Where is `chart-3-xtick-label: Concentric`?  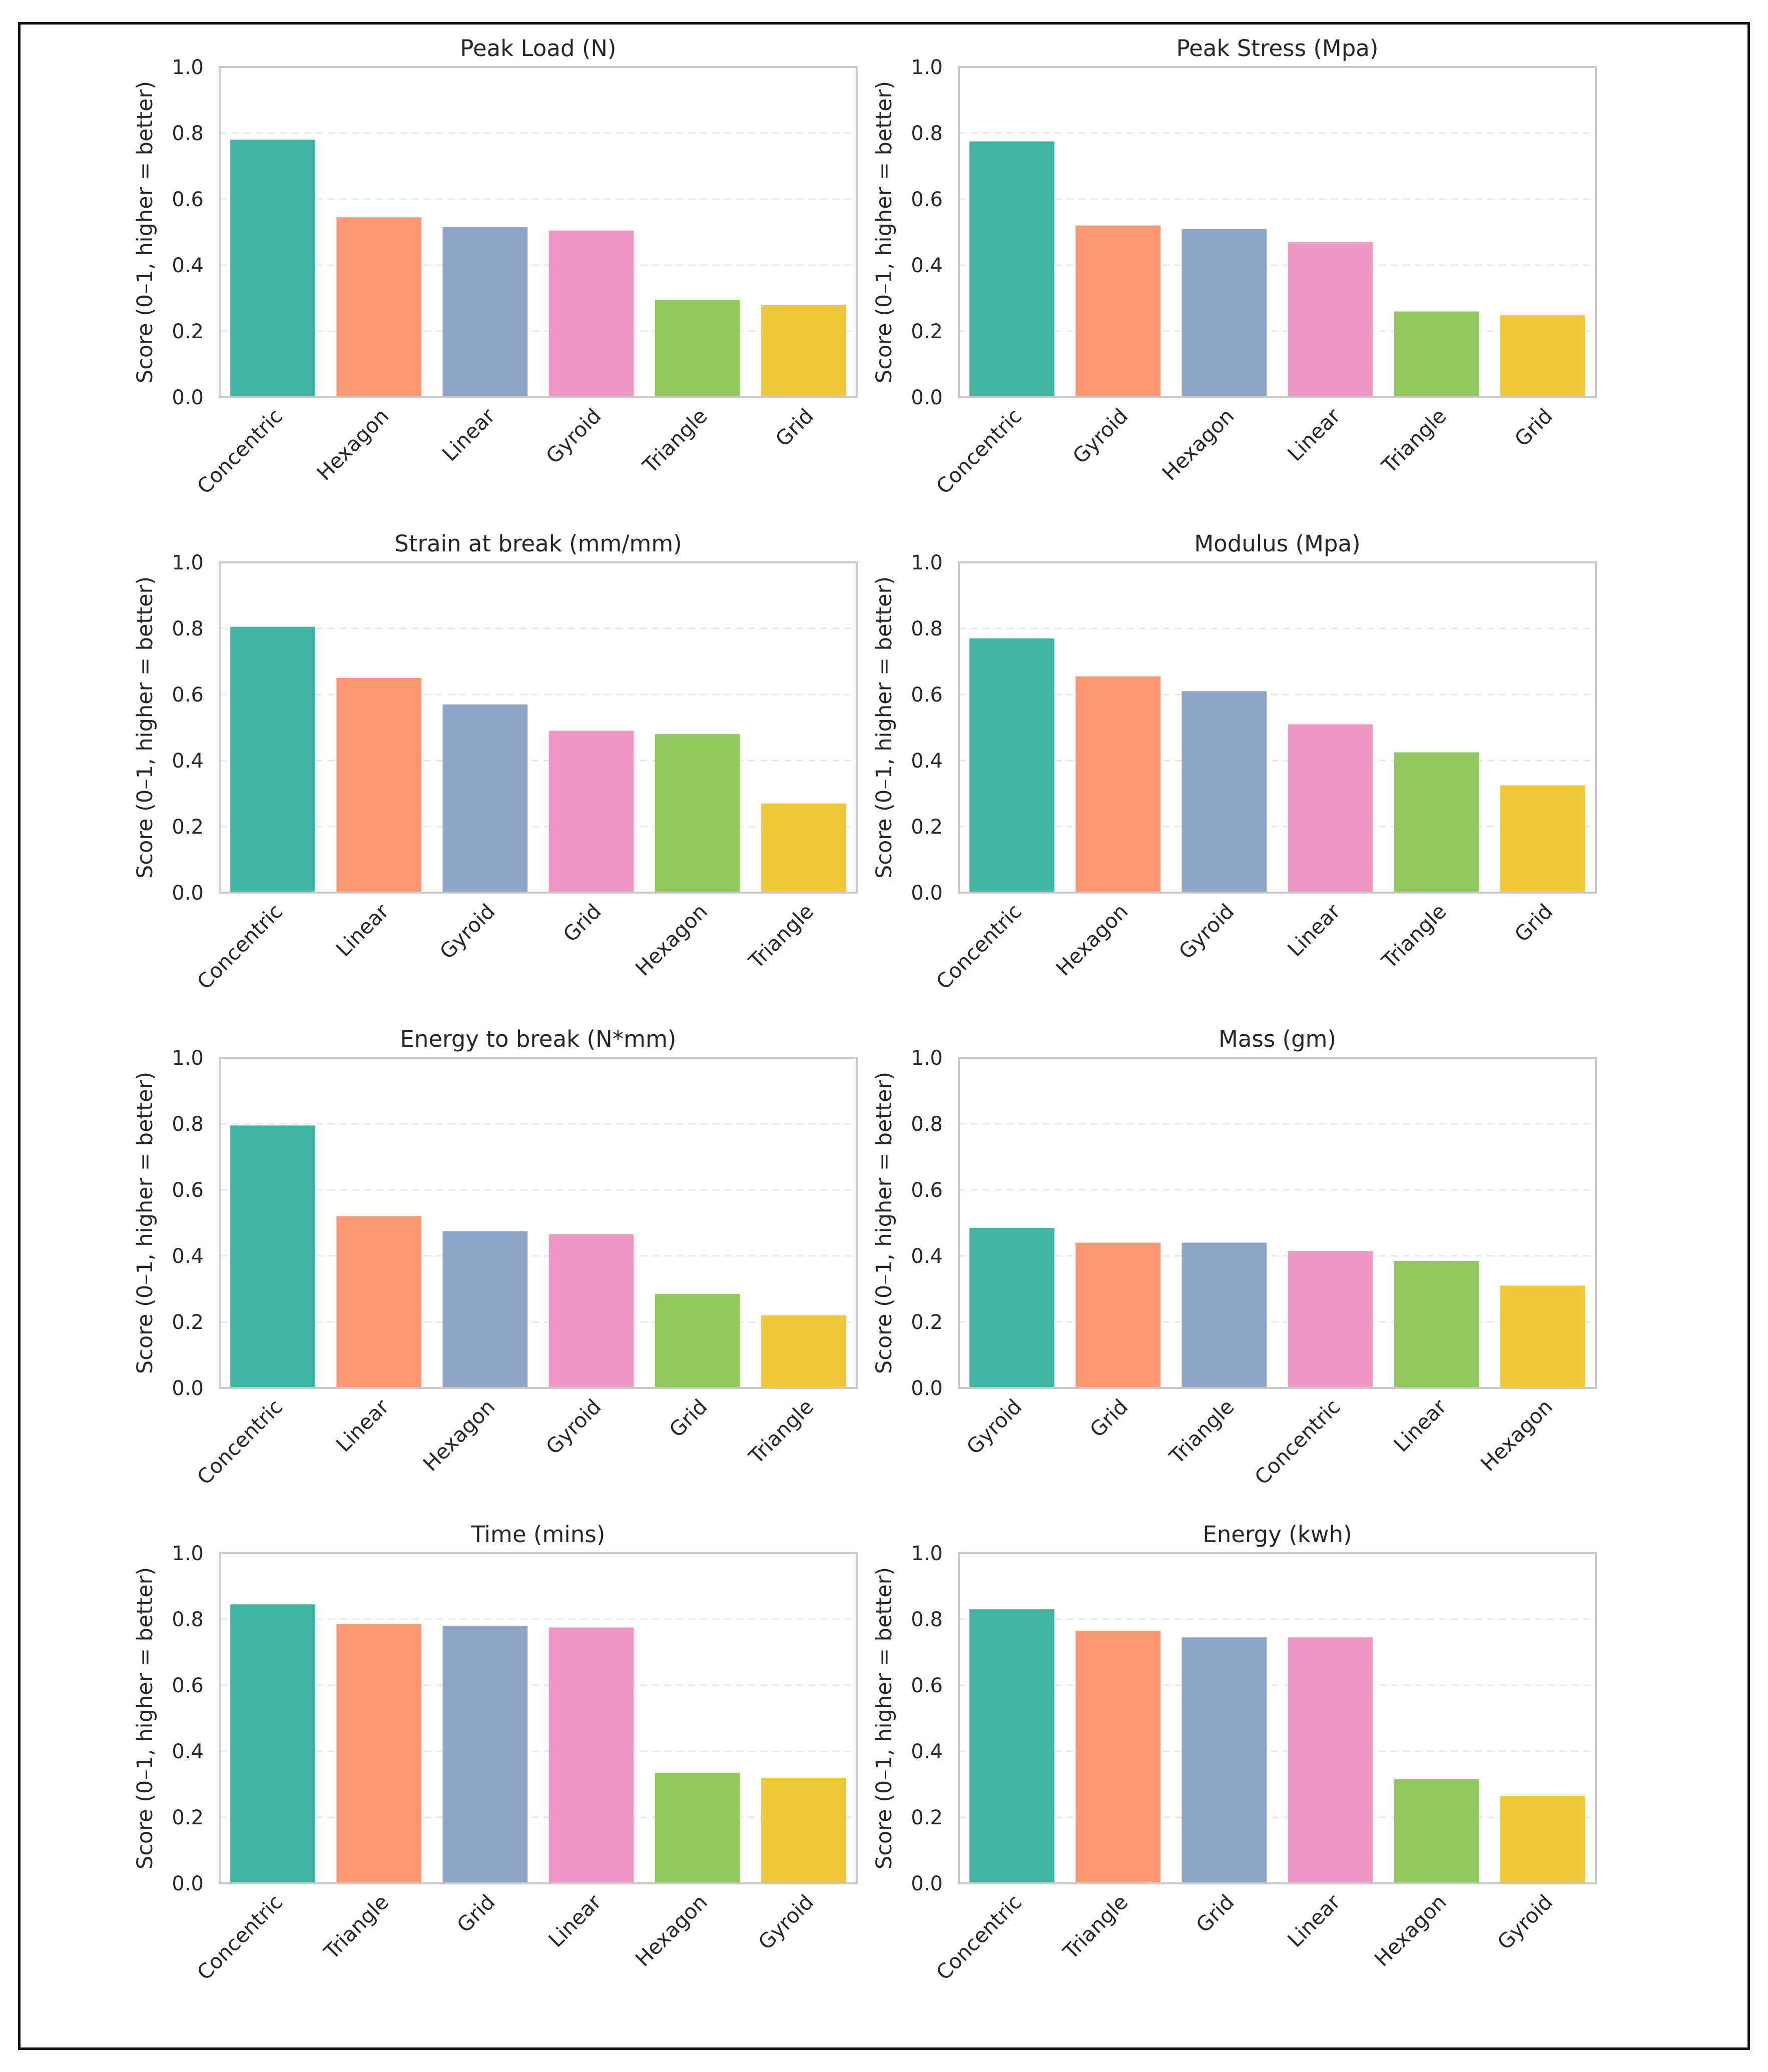 chart-3-xtick-label: Concentric is located at coordinates (239, 946).